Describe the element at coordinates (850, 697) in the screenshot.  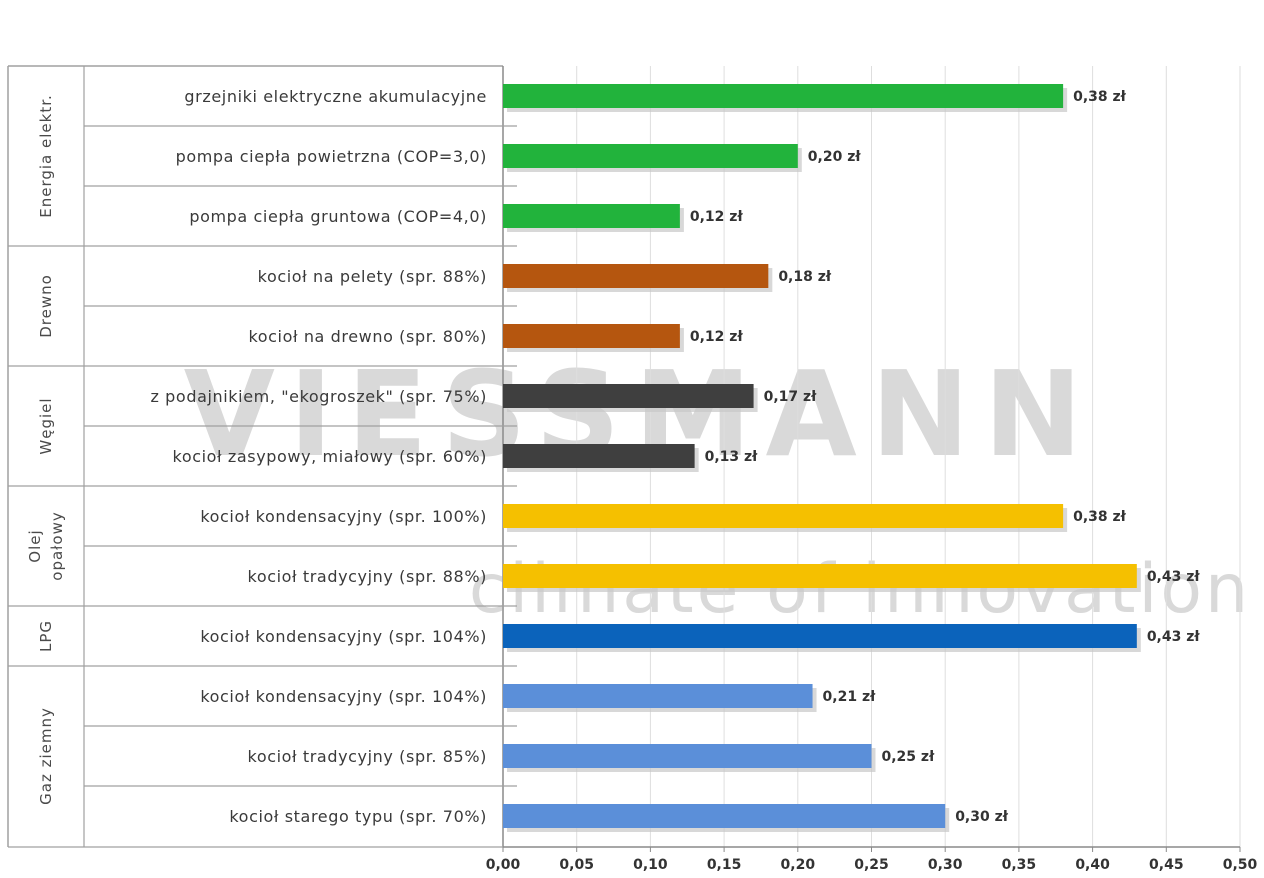
I see `data-label: 0,21 zł` at that location.